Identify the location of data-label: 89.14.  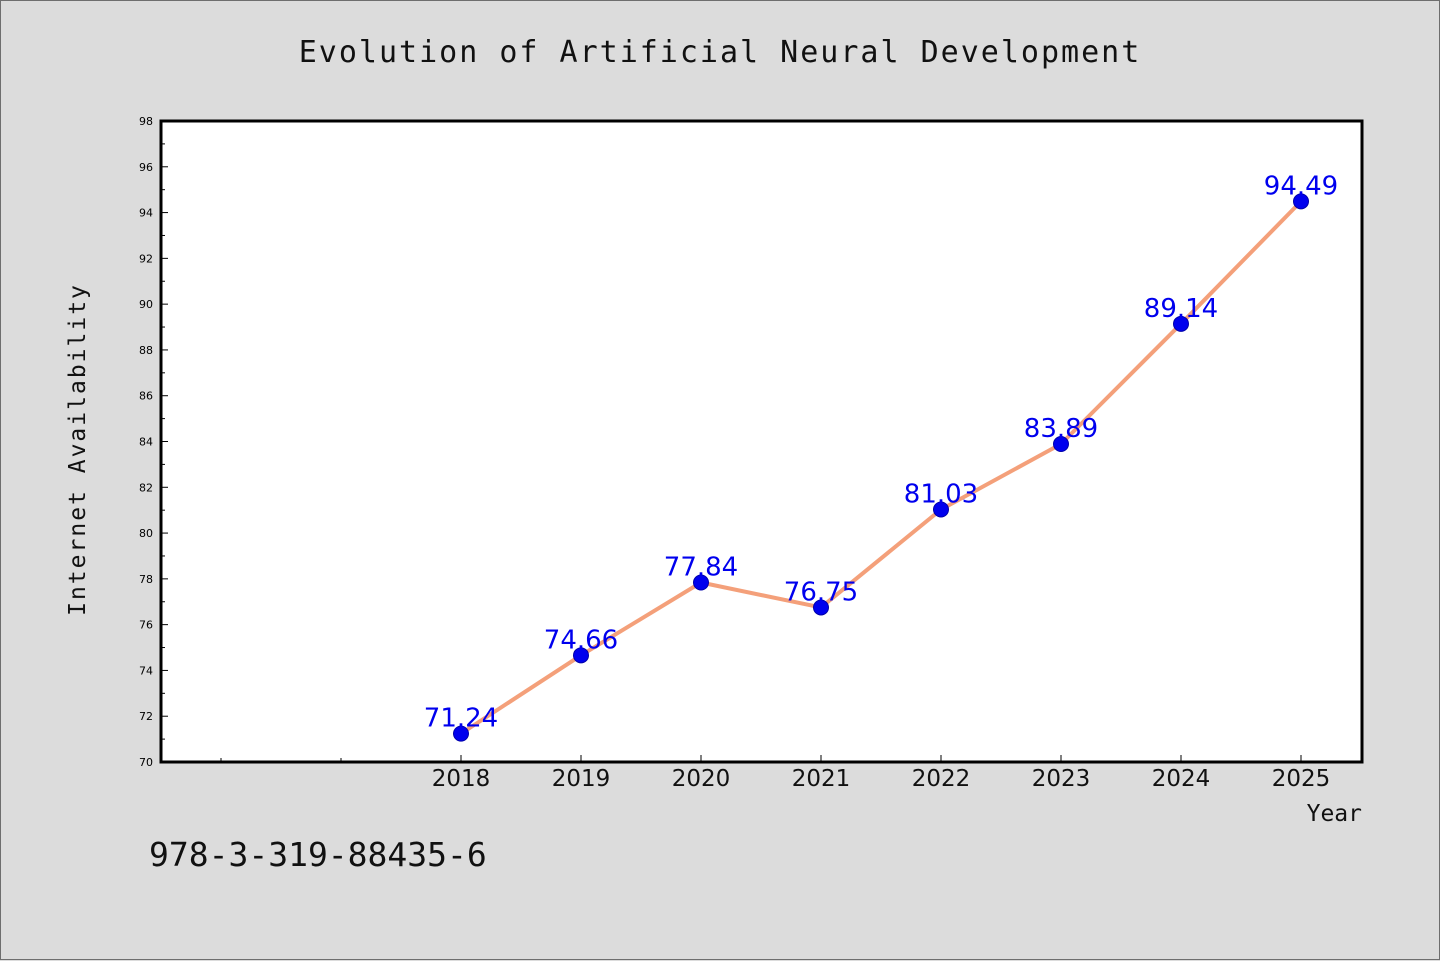
(1181, 309).